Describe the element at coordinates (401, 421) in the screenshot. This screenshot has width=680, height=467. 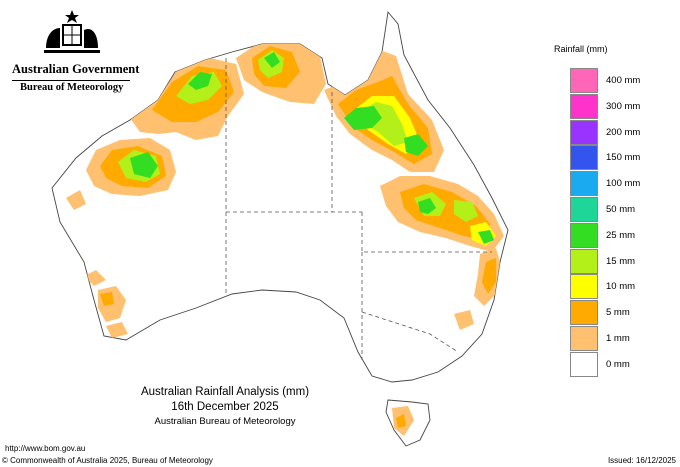
I see `rain-zone-5mm-tasmania` at that location.